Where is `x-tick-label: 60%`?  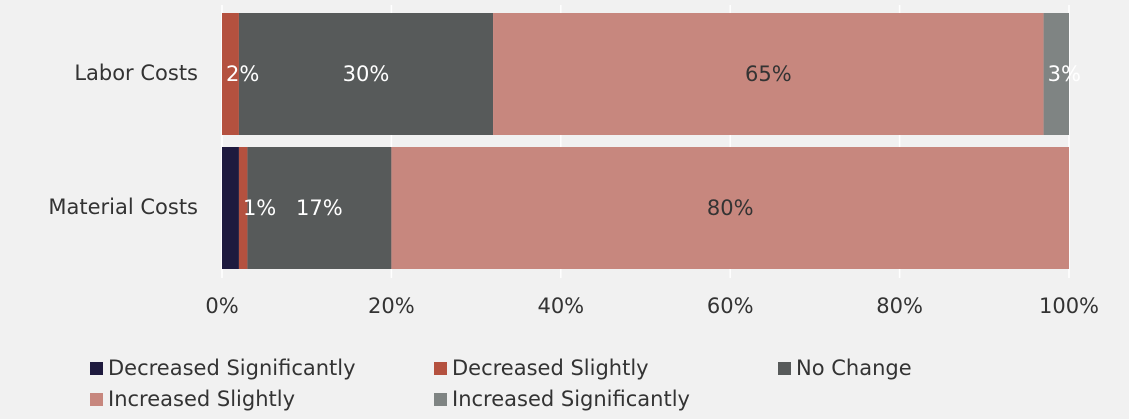 x-tick-label: 60% is located at coordinates (730, 306).